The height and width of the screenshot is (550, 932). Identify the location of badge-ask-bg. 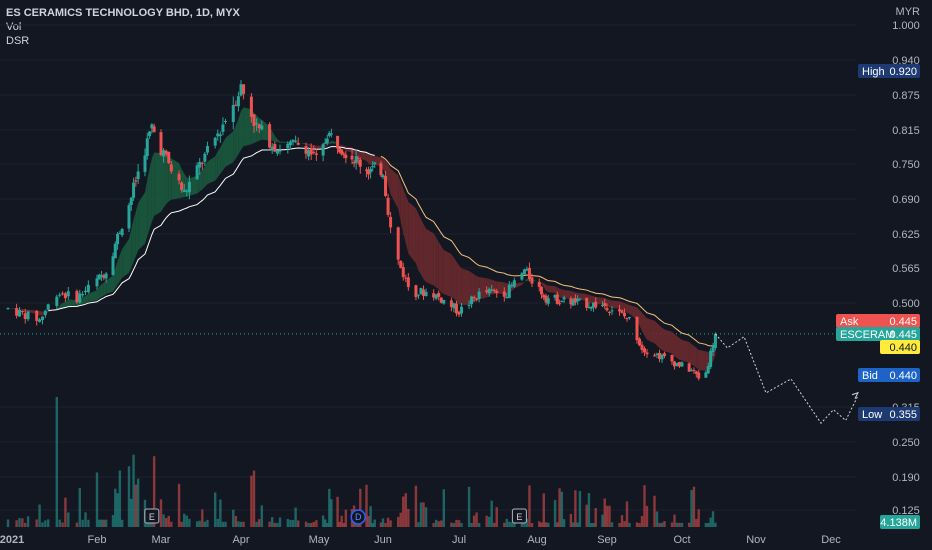
(878, 321).